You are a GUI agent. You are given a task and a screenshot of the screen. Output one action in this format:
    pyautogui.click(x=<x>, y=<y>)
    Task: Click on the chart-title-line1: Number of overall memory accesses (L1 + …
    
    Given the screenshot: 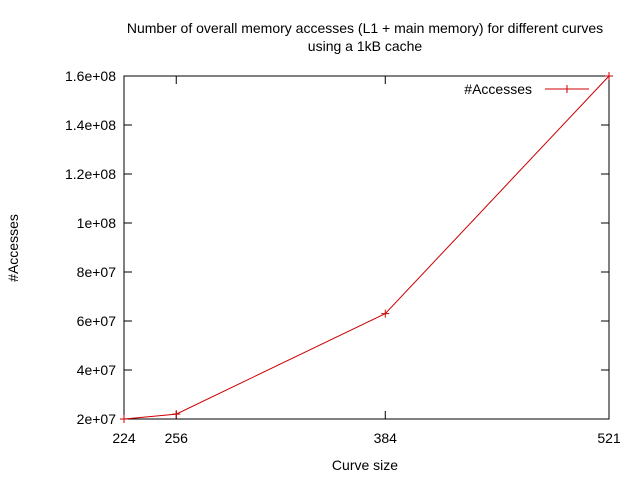 What is the action you would take?
    pyautogui.click(x=365, y=28)
    